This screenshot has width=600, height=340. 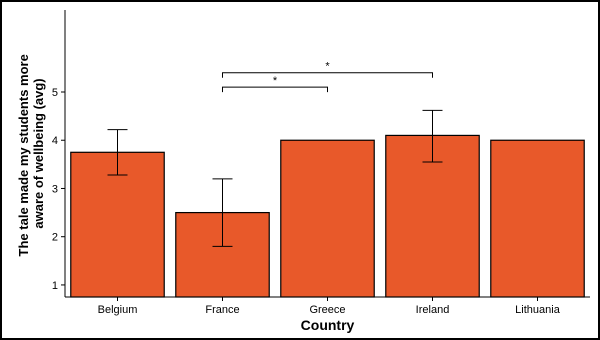 I want to click on y-axis-title-line-2: aware of wellbeing (avg), so click(x=38, y=153).